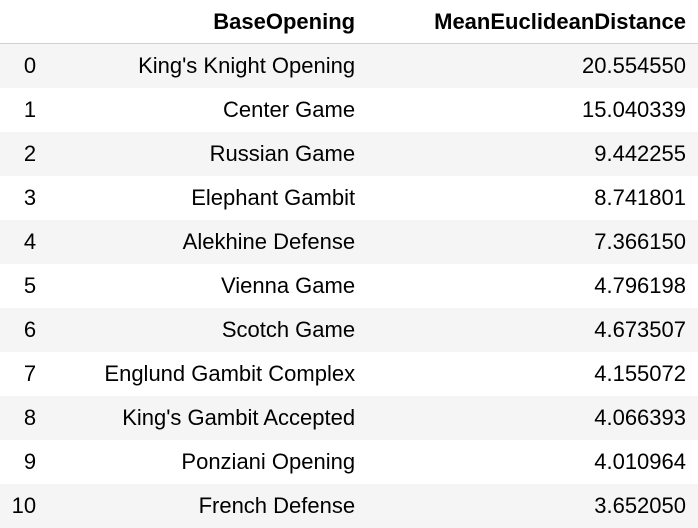 The height and width of the screenshot is (528, 698). I want to click on table-row: 4 Alekhine Defense 7.366150, so click(349, 242).